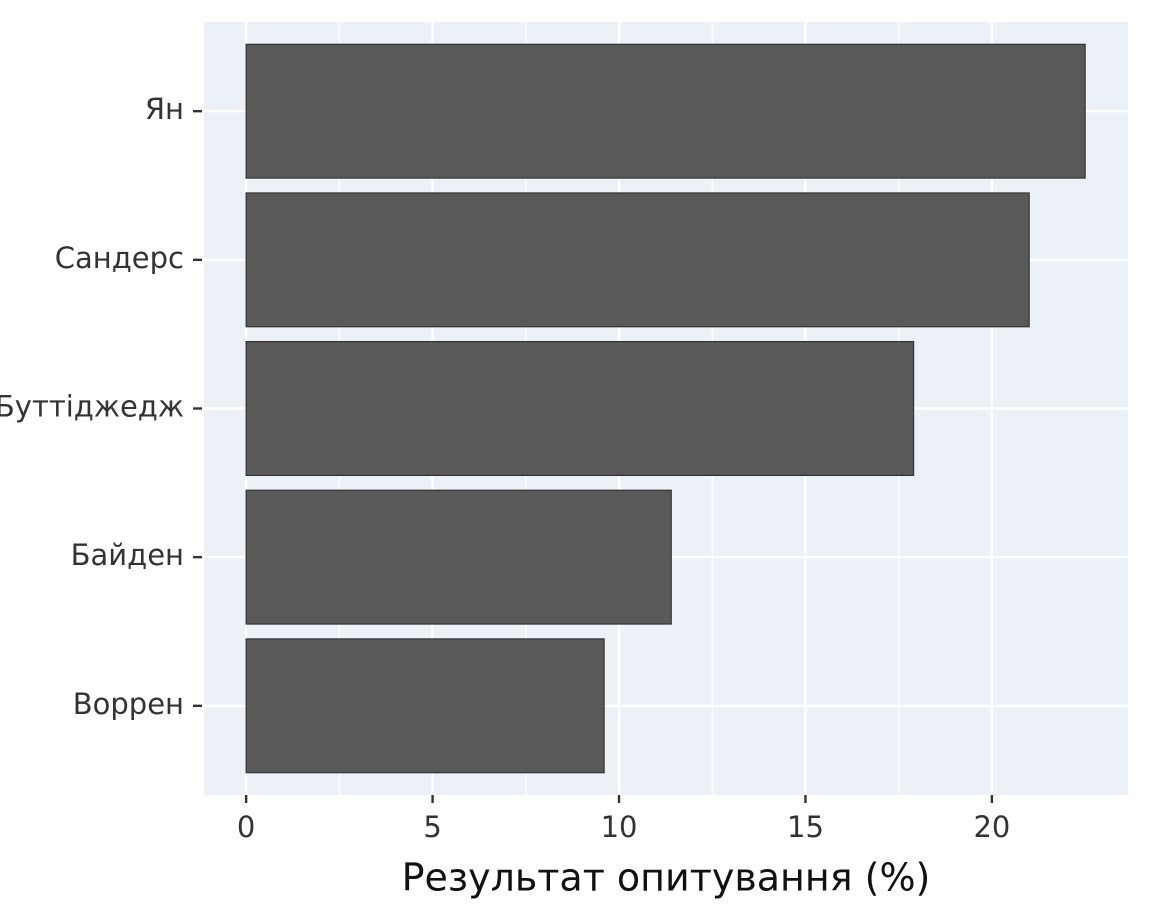 This screenshot has width=1152, height=922. Describe the element at coordinates (119, 258) in the screenshot. I see `y-tick-label: Сандерс` at that location.